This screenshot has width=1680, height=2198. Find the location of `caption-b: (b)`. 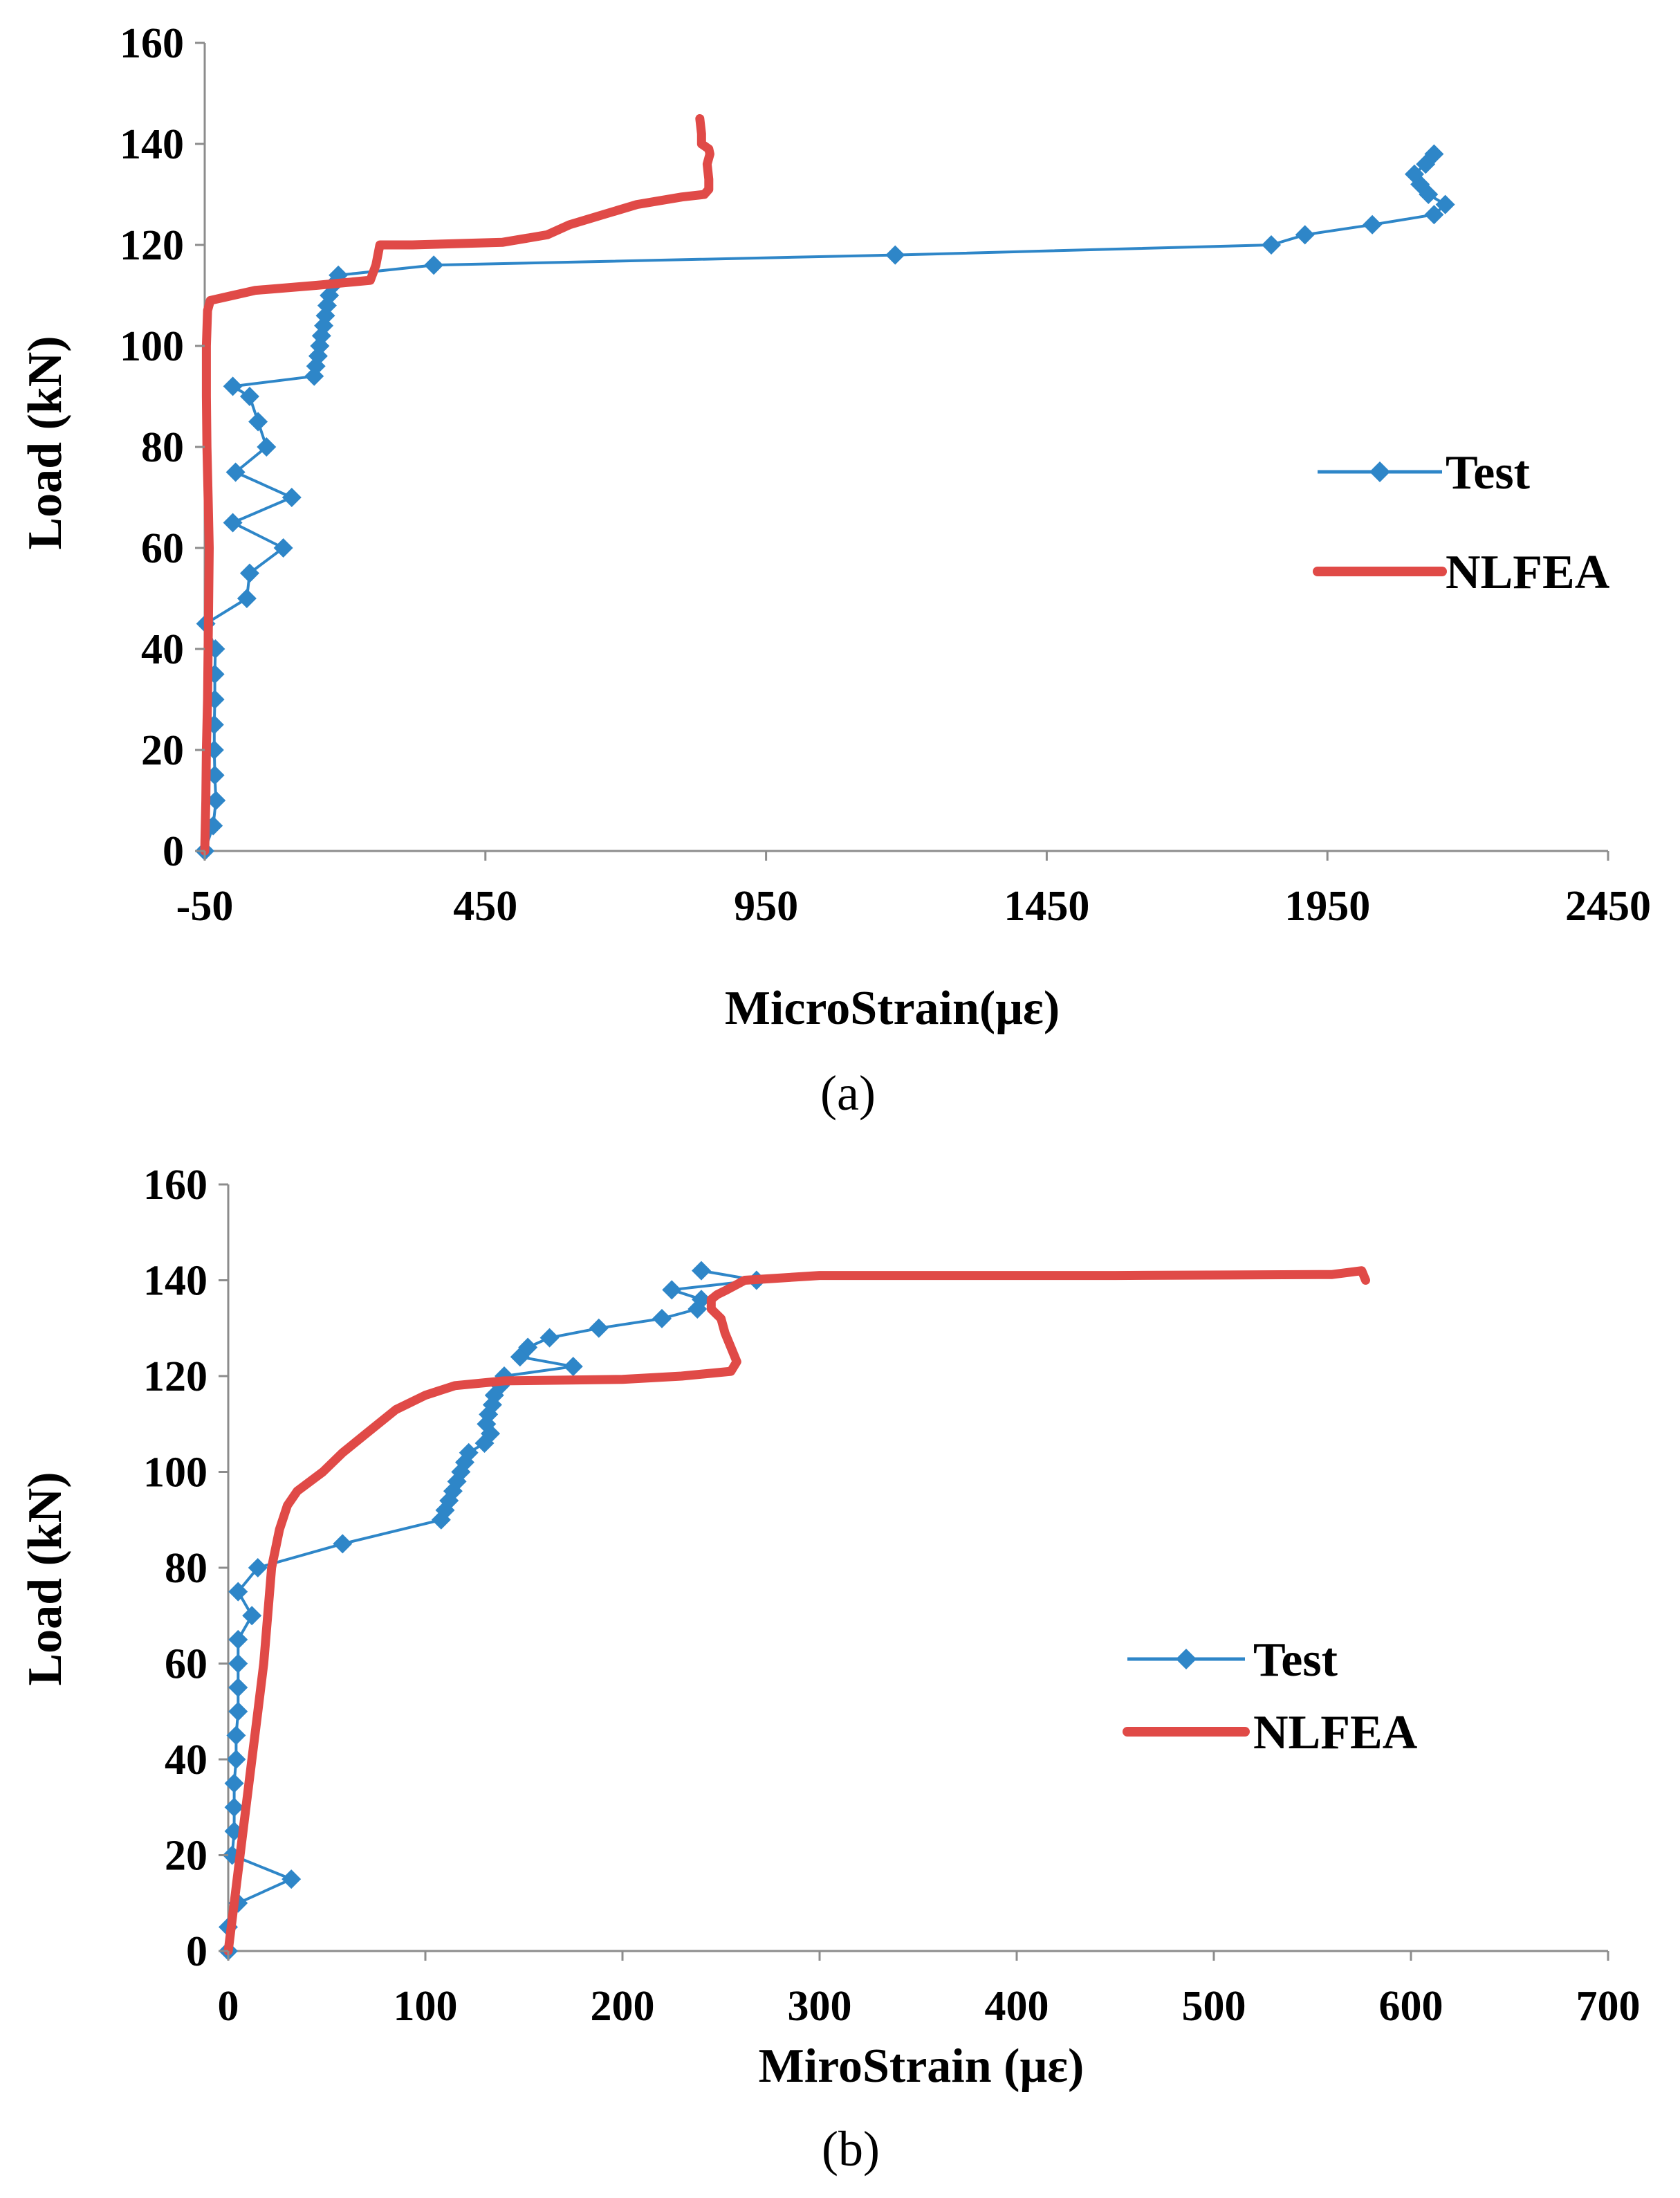

caption-b: (b) is located at coordinates (851, 2149).